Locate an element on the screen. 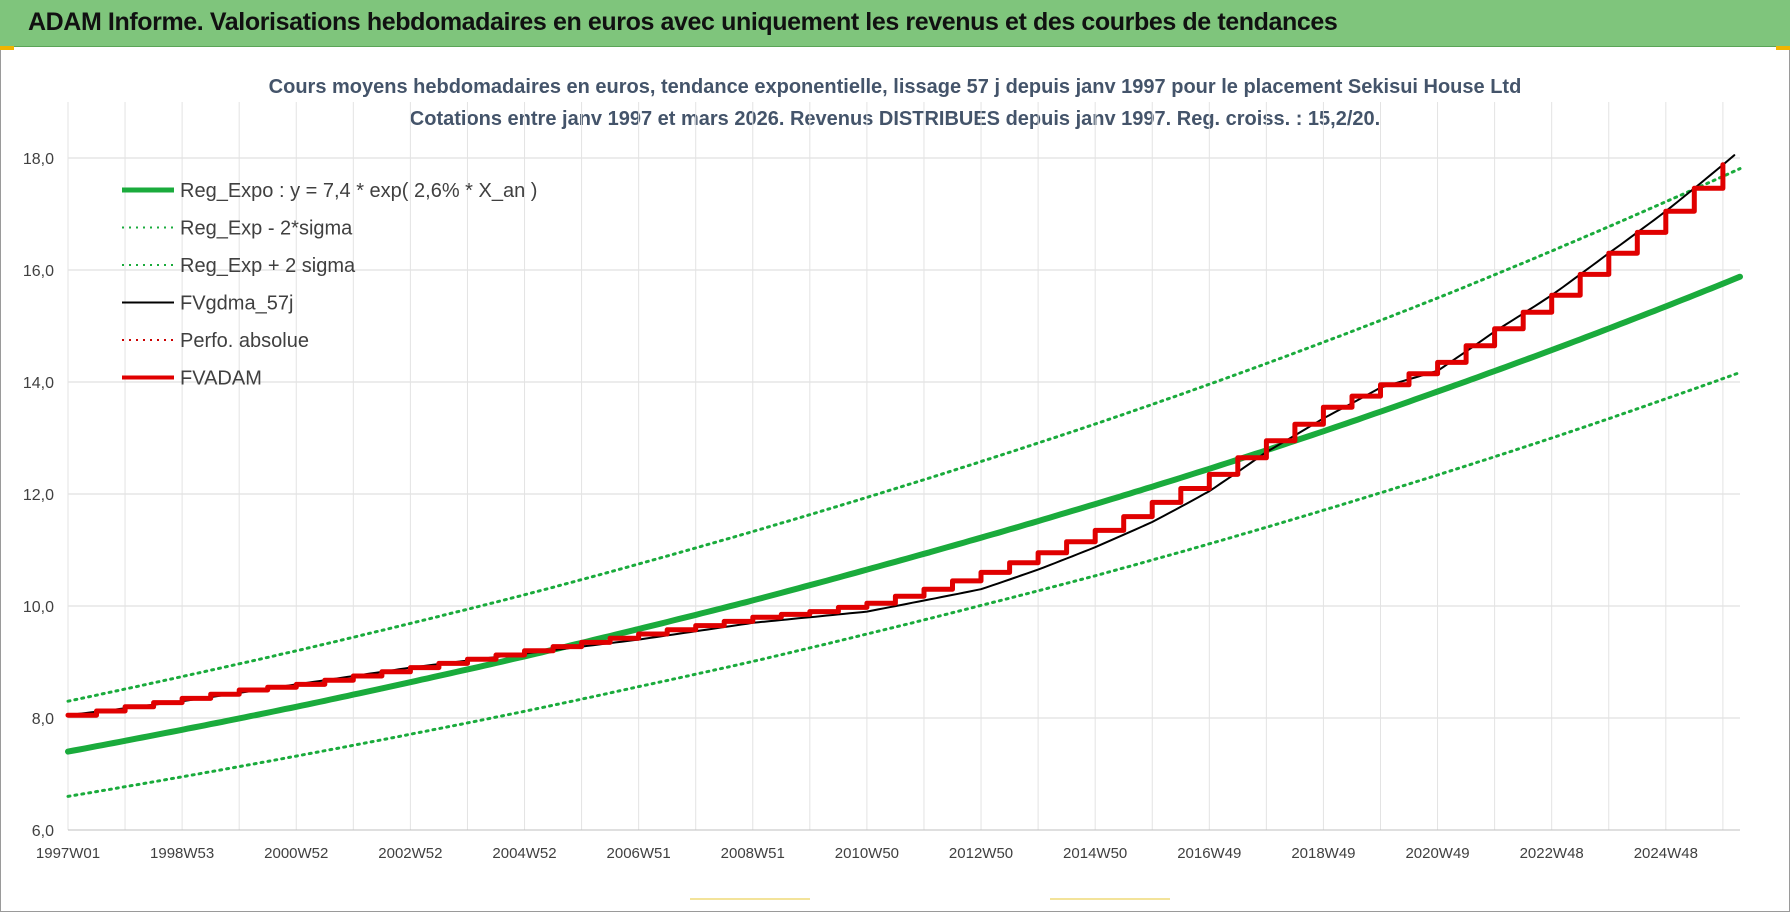 Image resolution: width=1790 pixels, height=912 pixels. x-tick-label: 2020W49 is located at coordinates (1437, 853).